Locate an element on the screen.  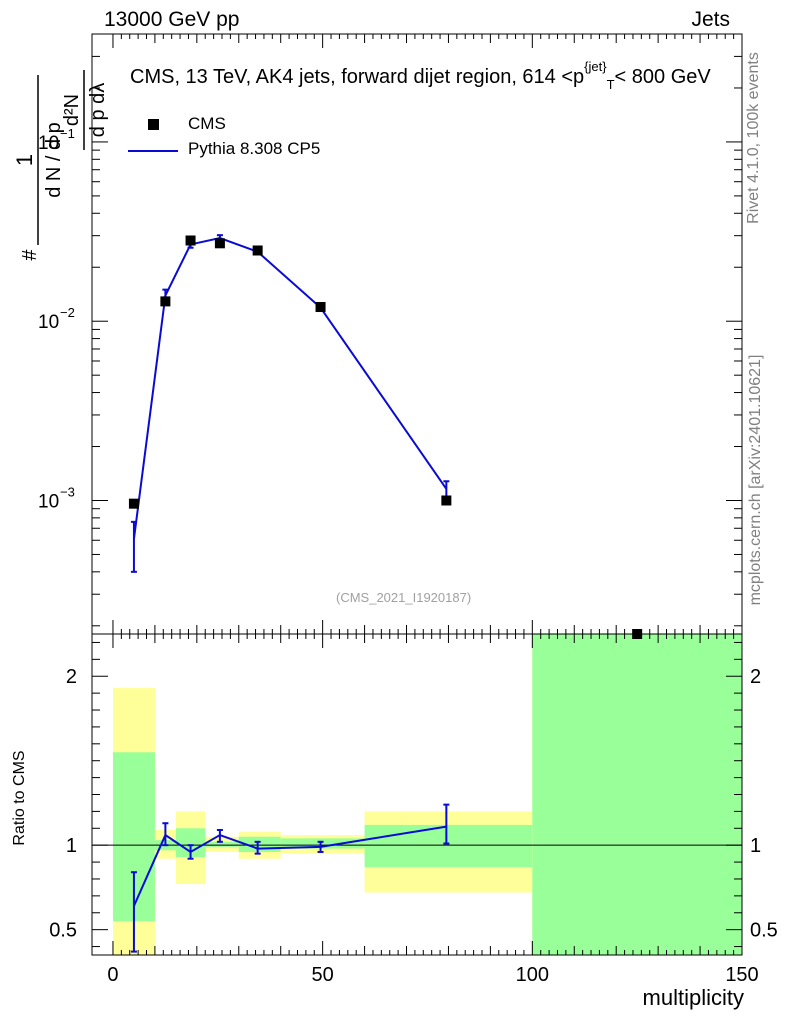
y-axis-fraction: 1 d N / d p # is located at coordinates (38, 168).